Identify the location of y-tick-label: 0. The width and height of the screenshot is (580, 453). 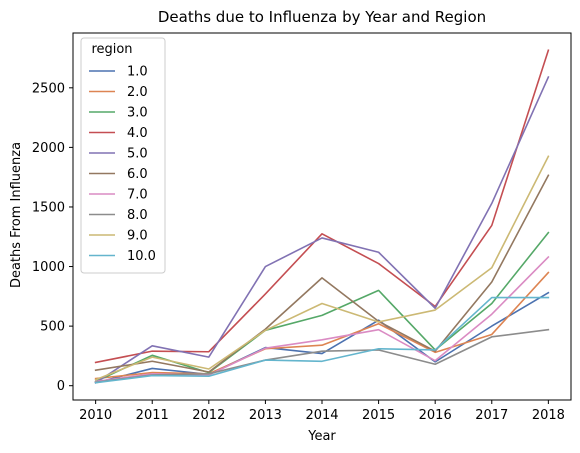
(61, 386).